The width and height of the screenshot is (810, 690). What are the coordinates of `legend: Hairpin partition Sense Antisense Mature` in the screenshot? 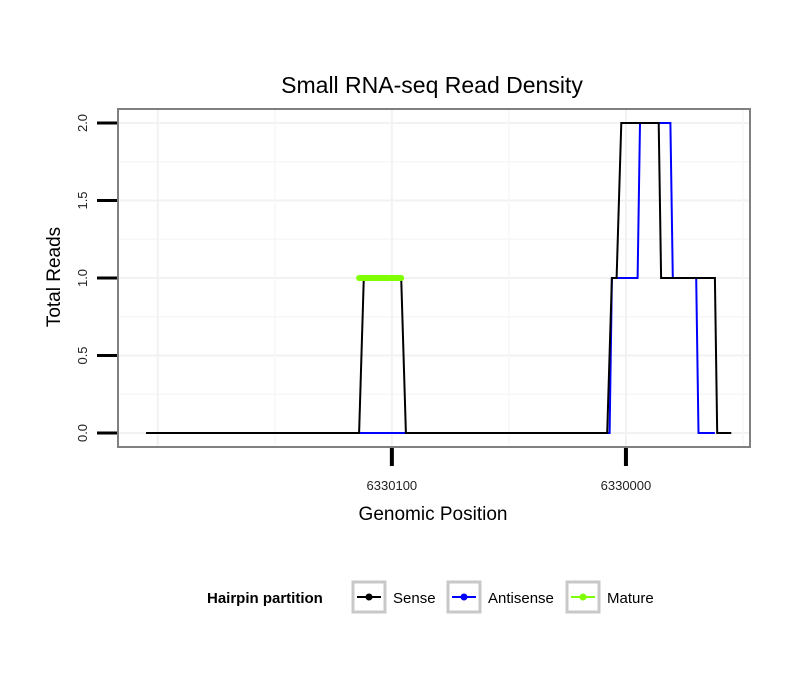 It's located at (430, 597).